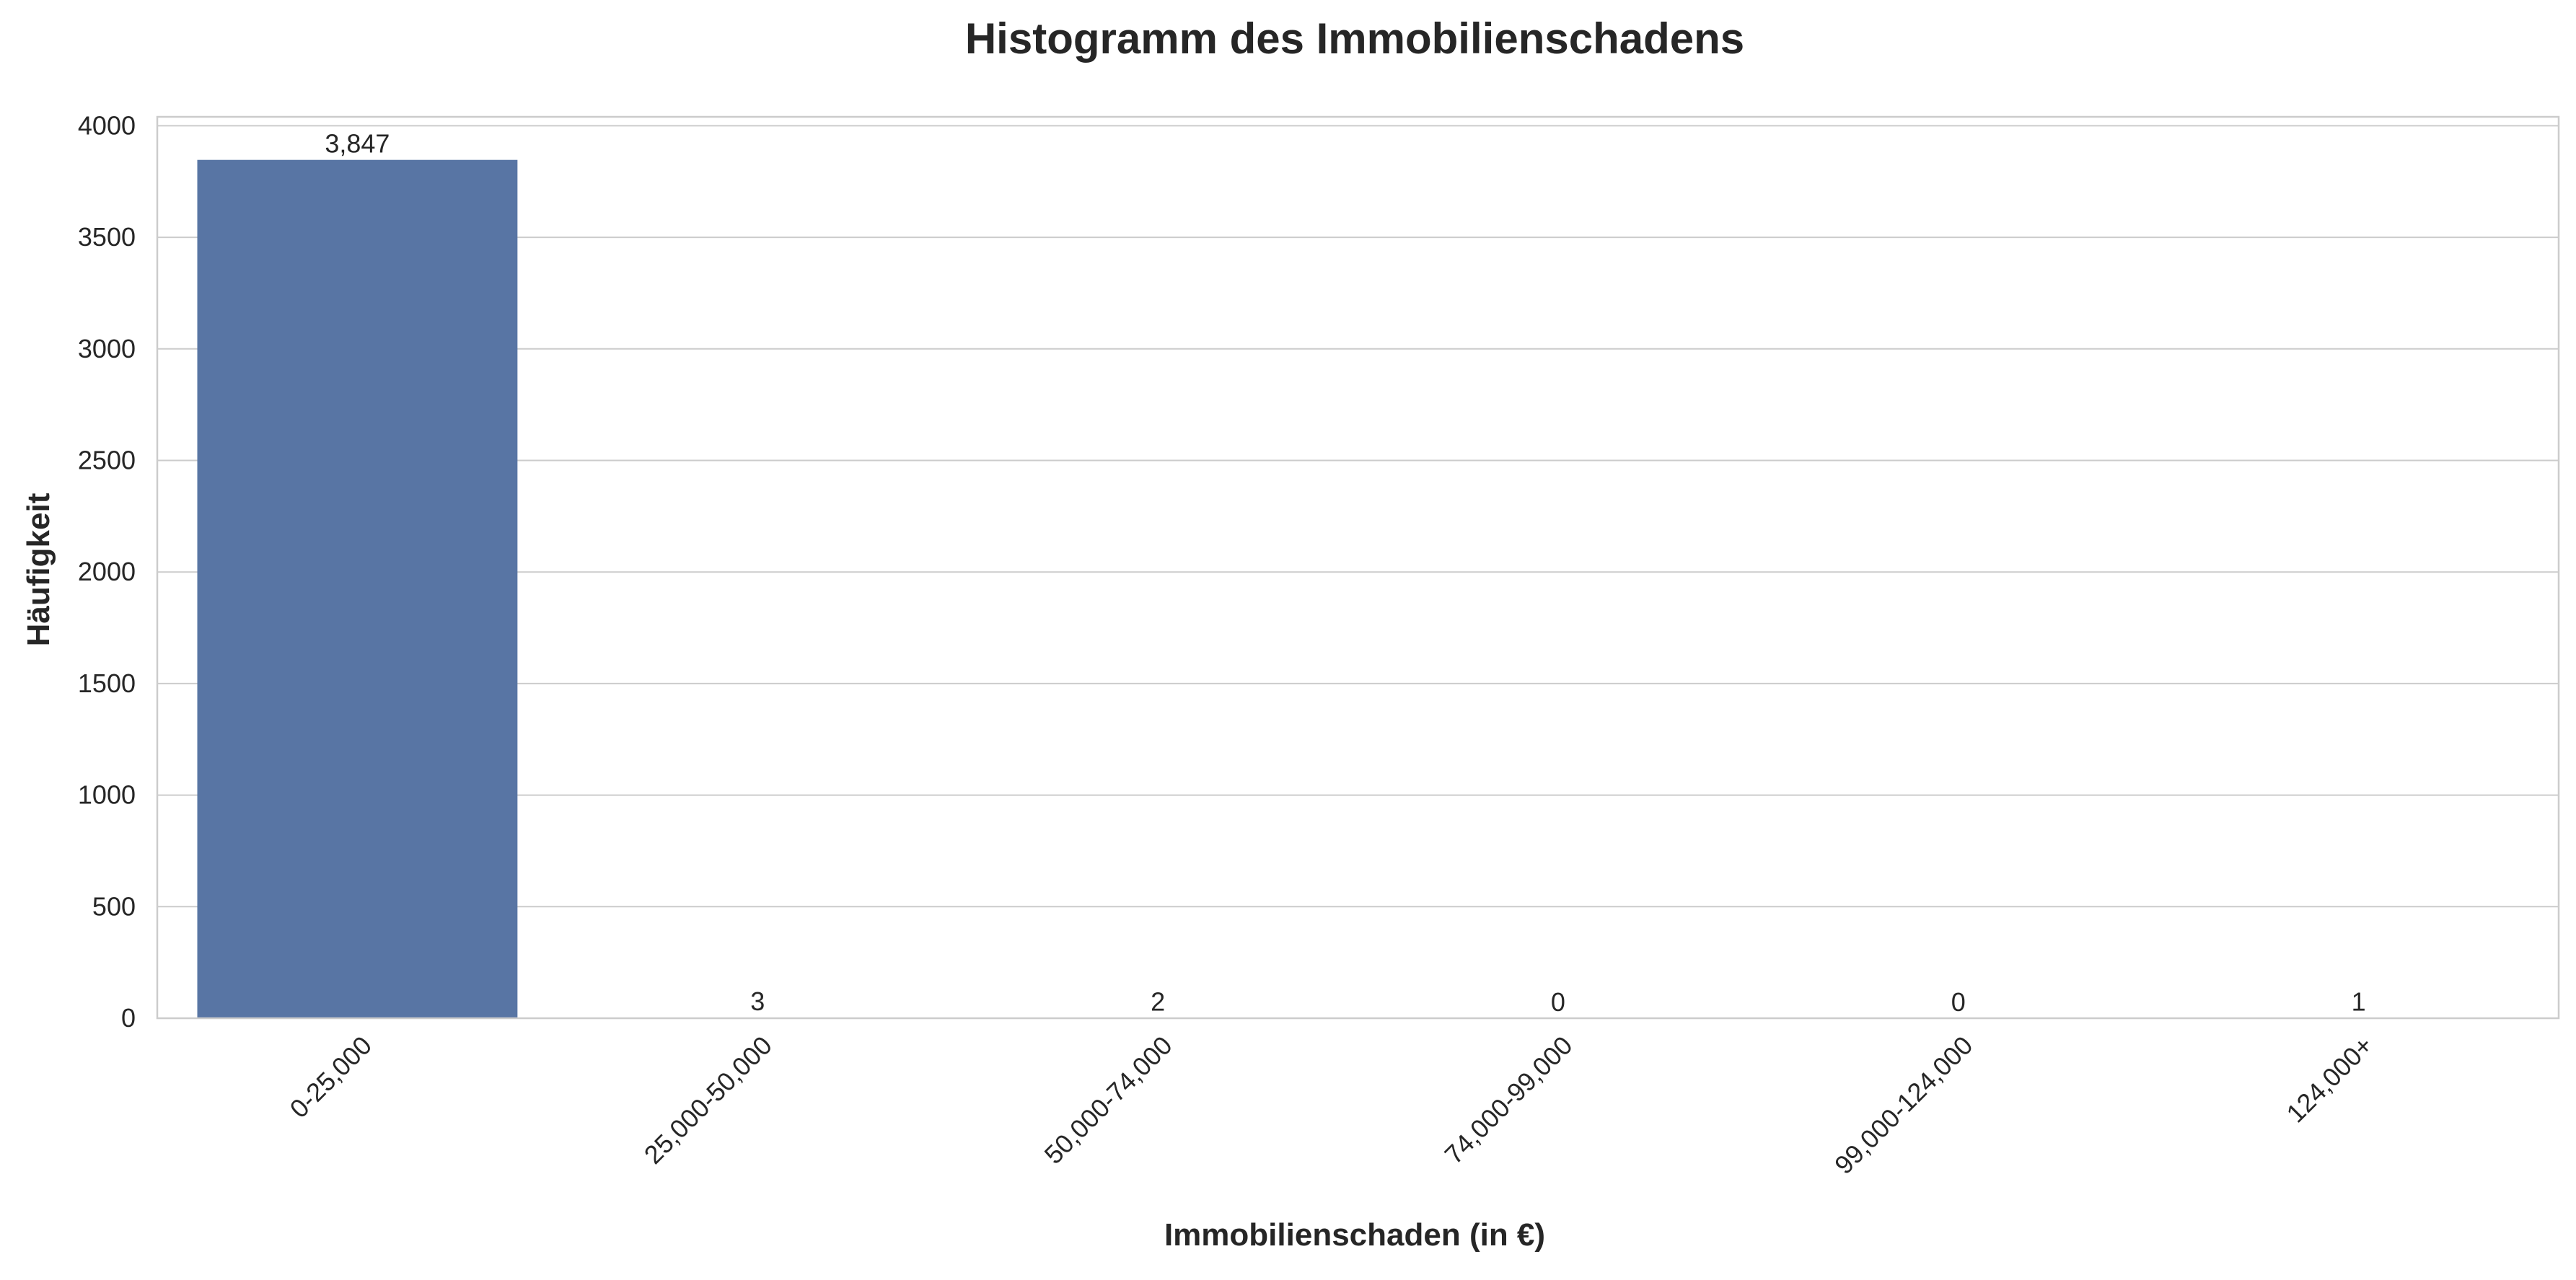 Image resolution: width=2576 pixels, height=1280 pixels. I want to click on bar, so click(357, 589).